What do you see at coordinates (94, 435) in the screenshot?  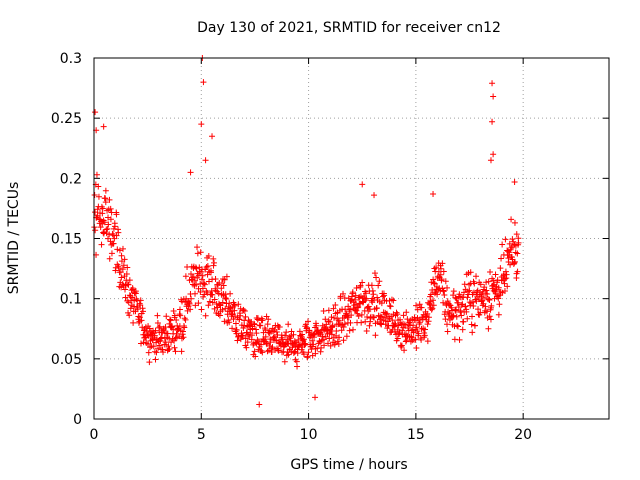 I see `x-tick-label: 0` at bounding box center [94, 435].